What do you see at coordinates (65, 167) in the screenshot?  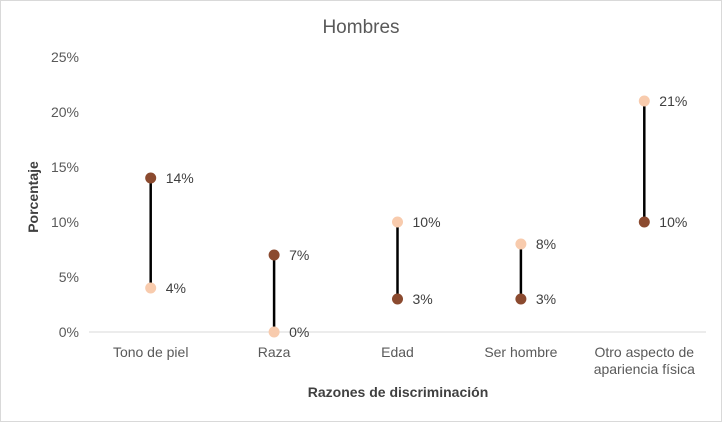 I see `y-tick-label: 15%` at bounding box center [65, 167].